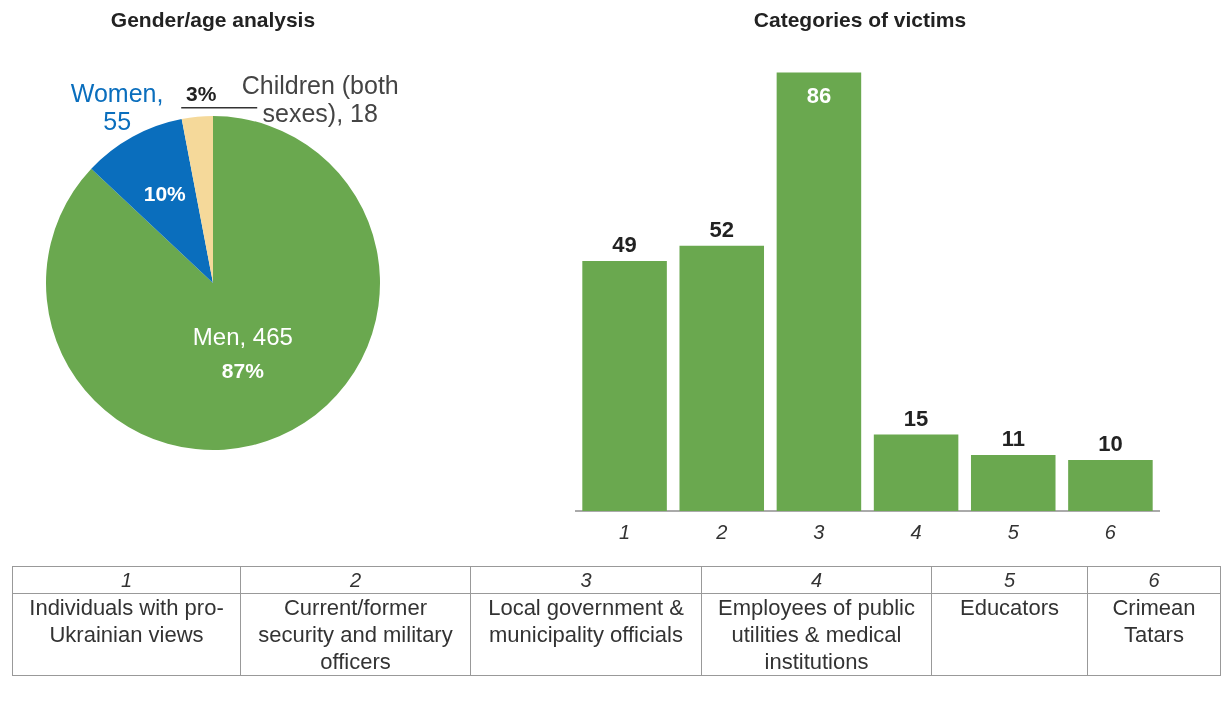 The image size is (1221, 718). I want to click on category-label: 6, so click(1154, 580).